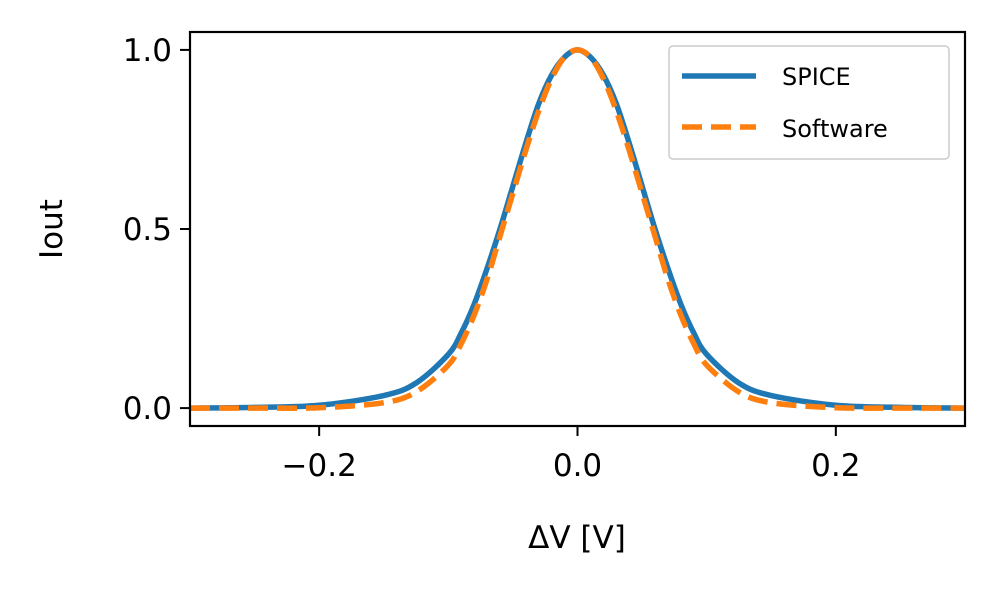 This screenshot has width=997, height=589. I want to click on x-axis-label: ΔV [V], so click(577, 538).